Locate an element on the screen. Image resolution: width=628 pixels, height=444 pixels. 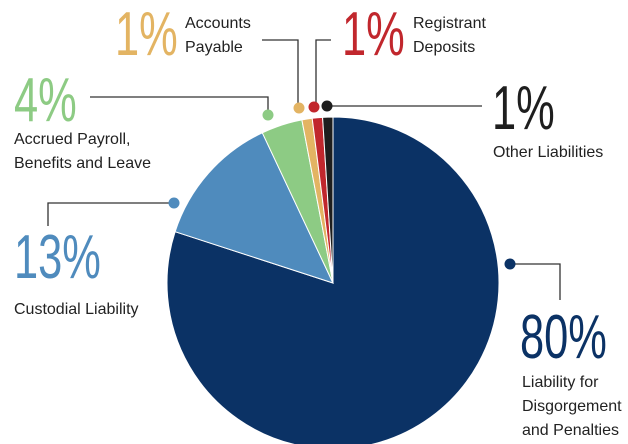
percent-label: 13% is located at coordinates (57, 257).